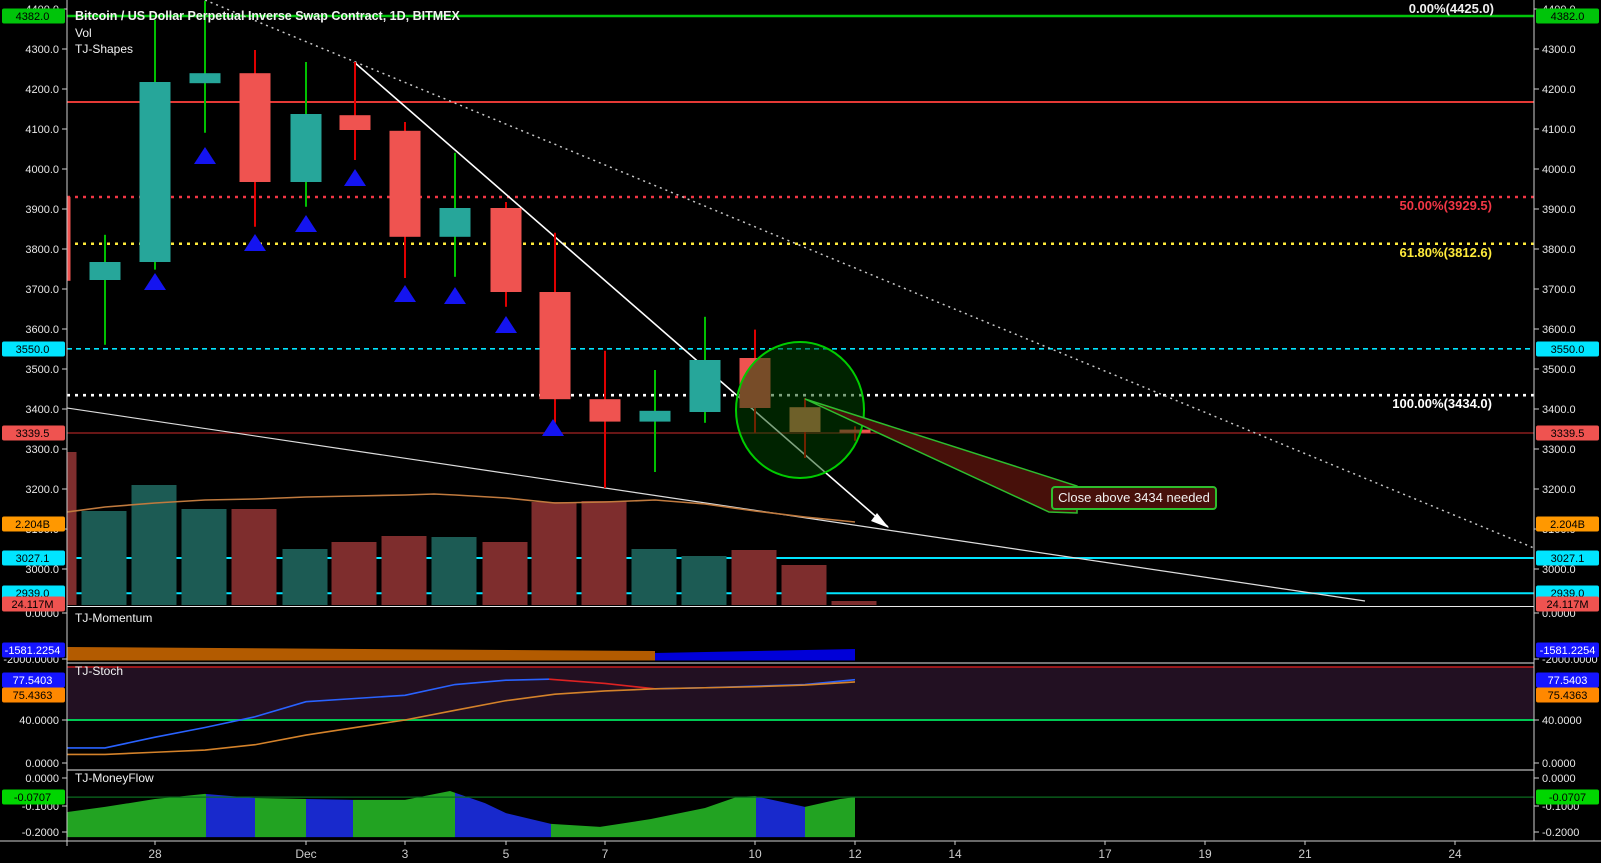 Image resolution: width=1601 pixels, height=863 pixels. I want to click on axis-label: 4300.0, so click(42, 50).